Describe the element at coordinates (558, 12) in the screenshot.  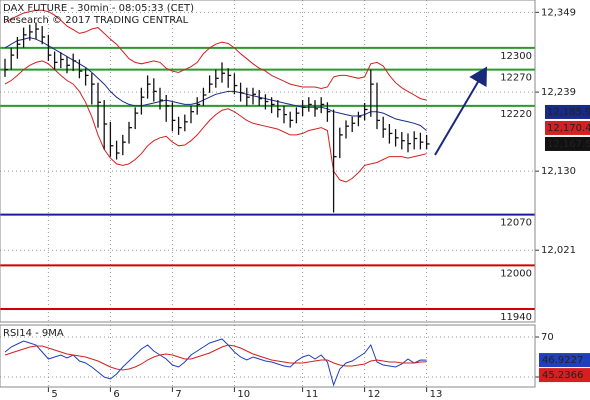
I see `y-tick-label: 12,349` at that location.